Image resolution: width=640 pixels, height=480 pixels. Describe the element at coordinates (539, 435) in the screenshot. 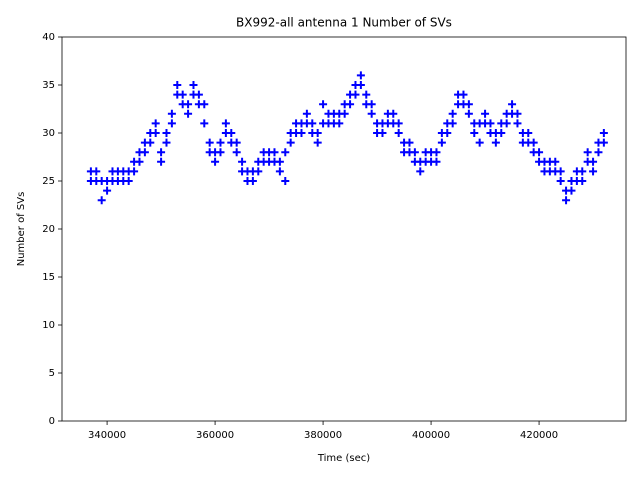

I see `x-tick-label: 420000` at that location.